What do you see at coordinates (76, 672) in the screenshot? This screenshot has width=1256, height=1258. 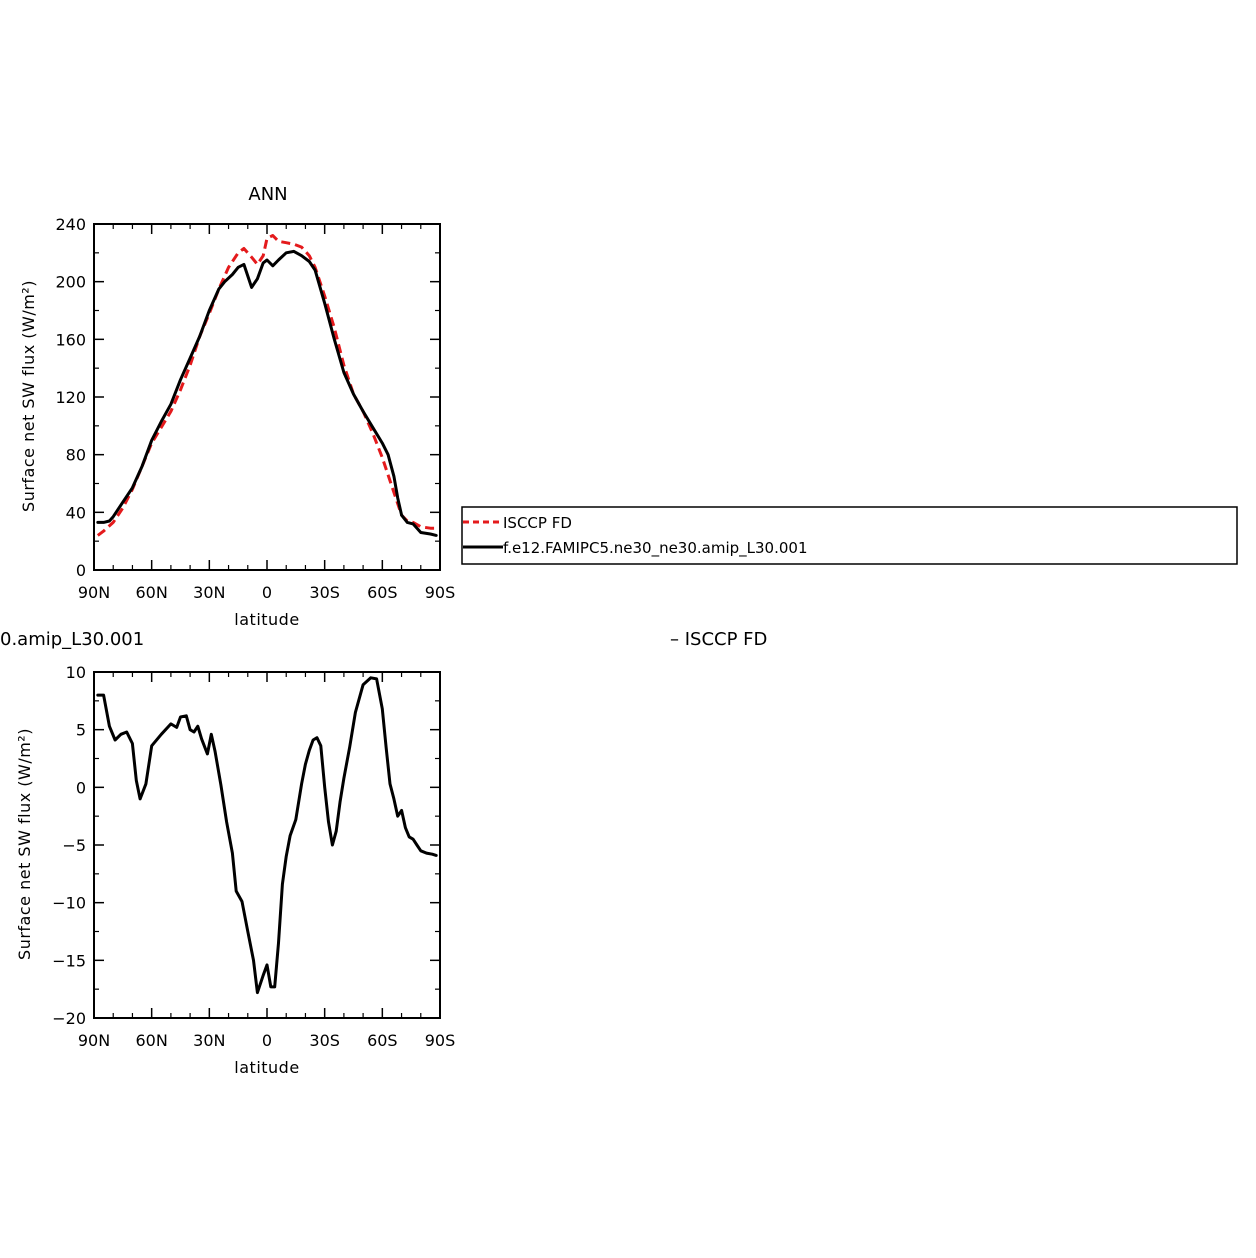 I see `y-tick-label: 10` at bounding box center [76, 672].